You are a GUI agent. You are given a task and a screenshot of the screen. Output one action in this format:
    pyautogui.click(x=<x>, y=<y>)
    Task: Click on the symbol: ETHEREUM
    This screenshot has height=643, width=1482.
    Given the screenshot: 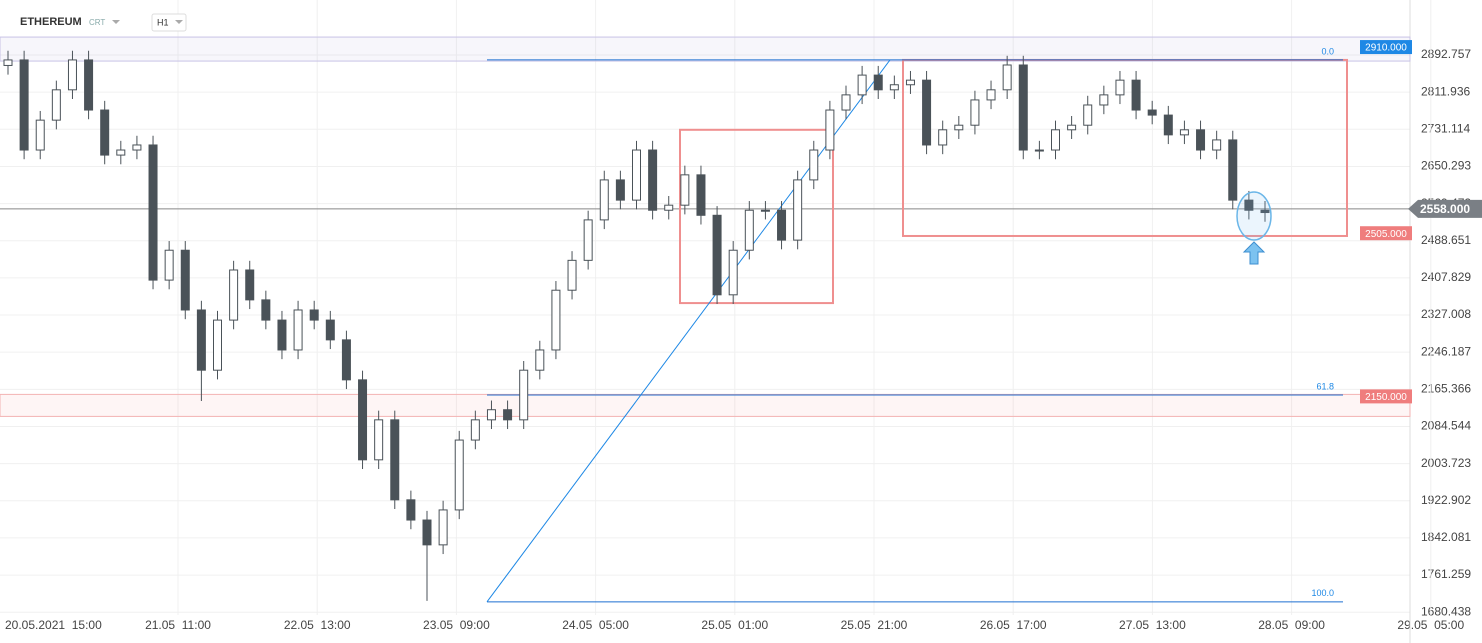 What is the action you would take?
    pyautogui.click(x=51, y=22)
    